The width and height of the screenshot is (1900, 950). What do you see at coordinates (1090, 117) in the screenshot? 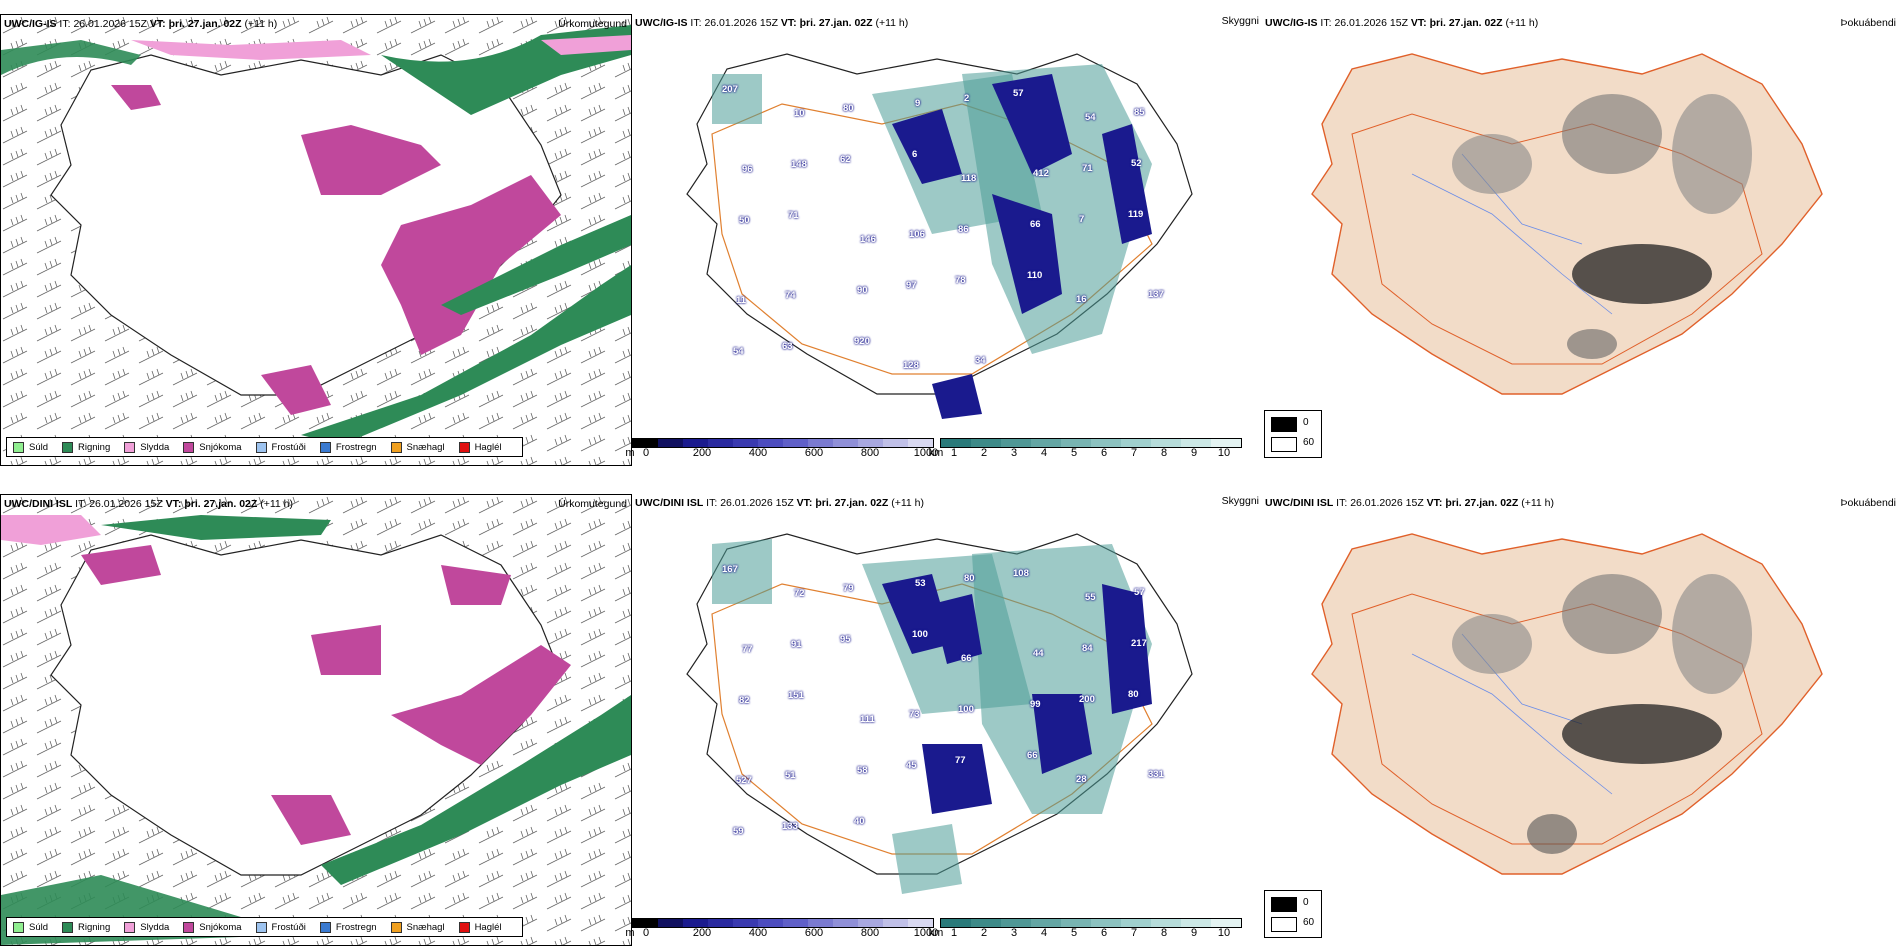
I see `visibility-value-label: 54` at bounding box center [1090, 117].